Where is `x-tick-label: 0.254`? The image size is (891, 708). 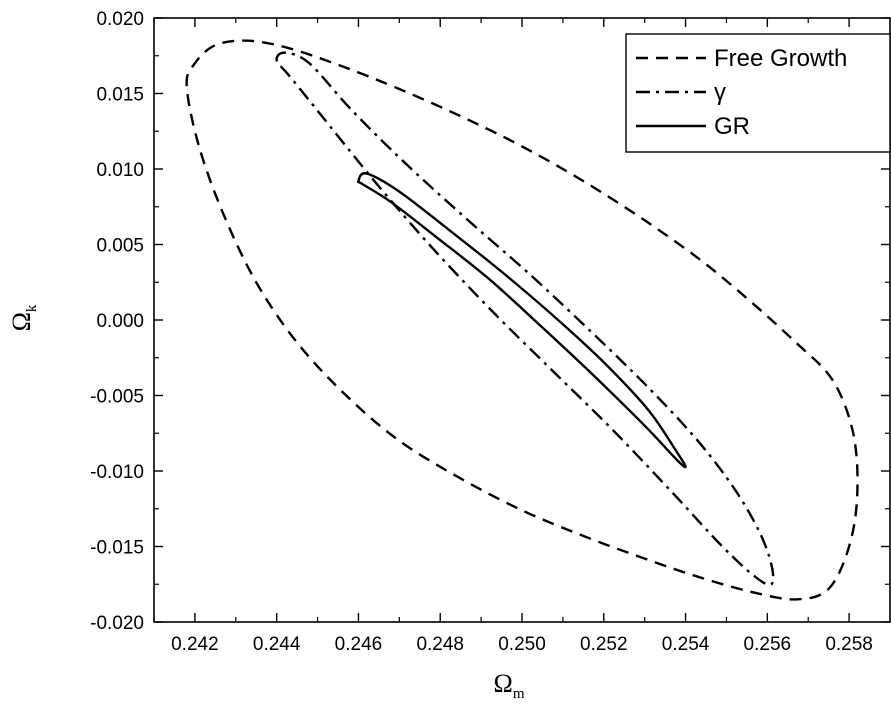
x-tick-label: 0.254 is located at coordinates (686, 644).